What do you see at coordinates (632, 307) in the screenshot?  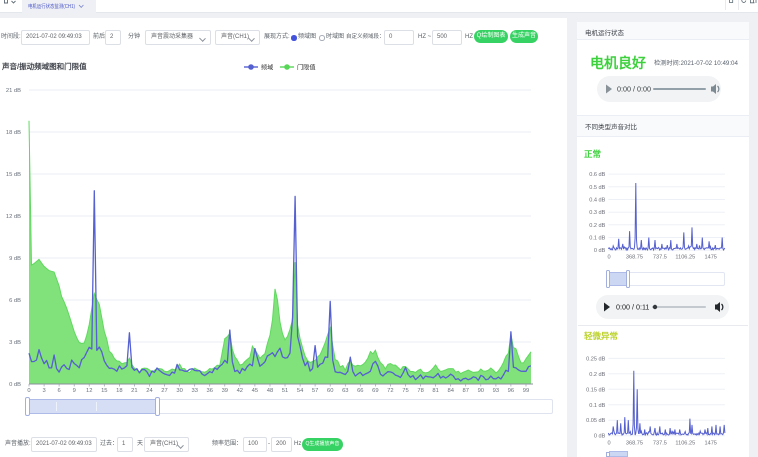 I see `svg-text: 0:00 / 0:11` at bounding box center [632, 307].